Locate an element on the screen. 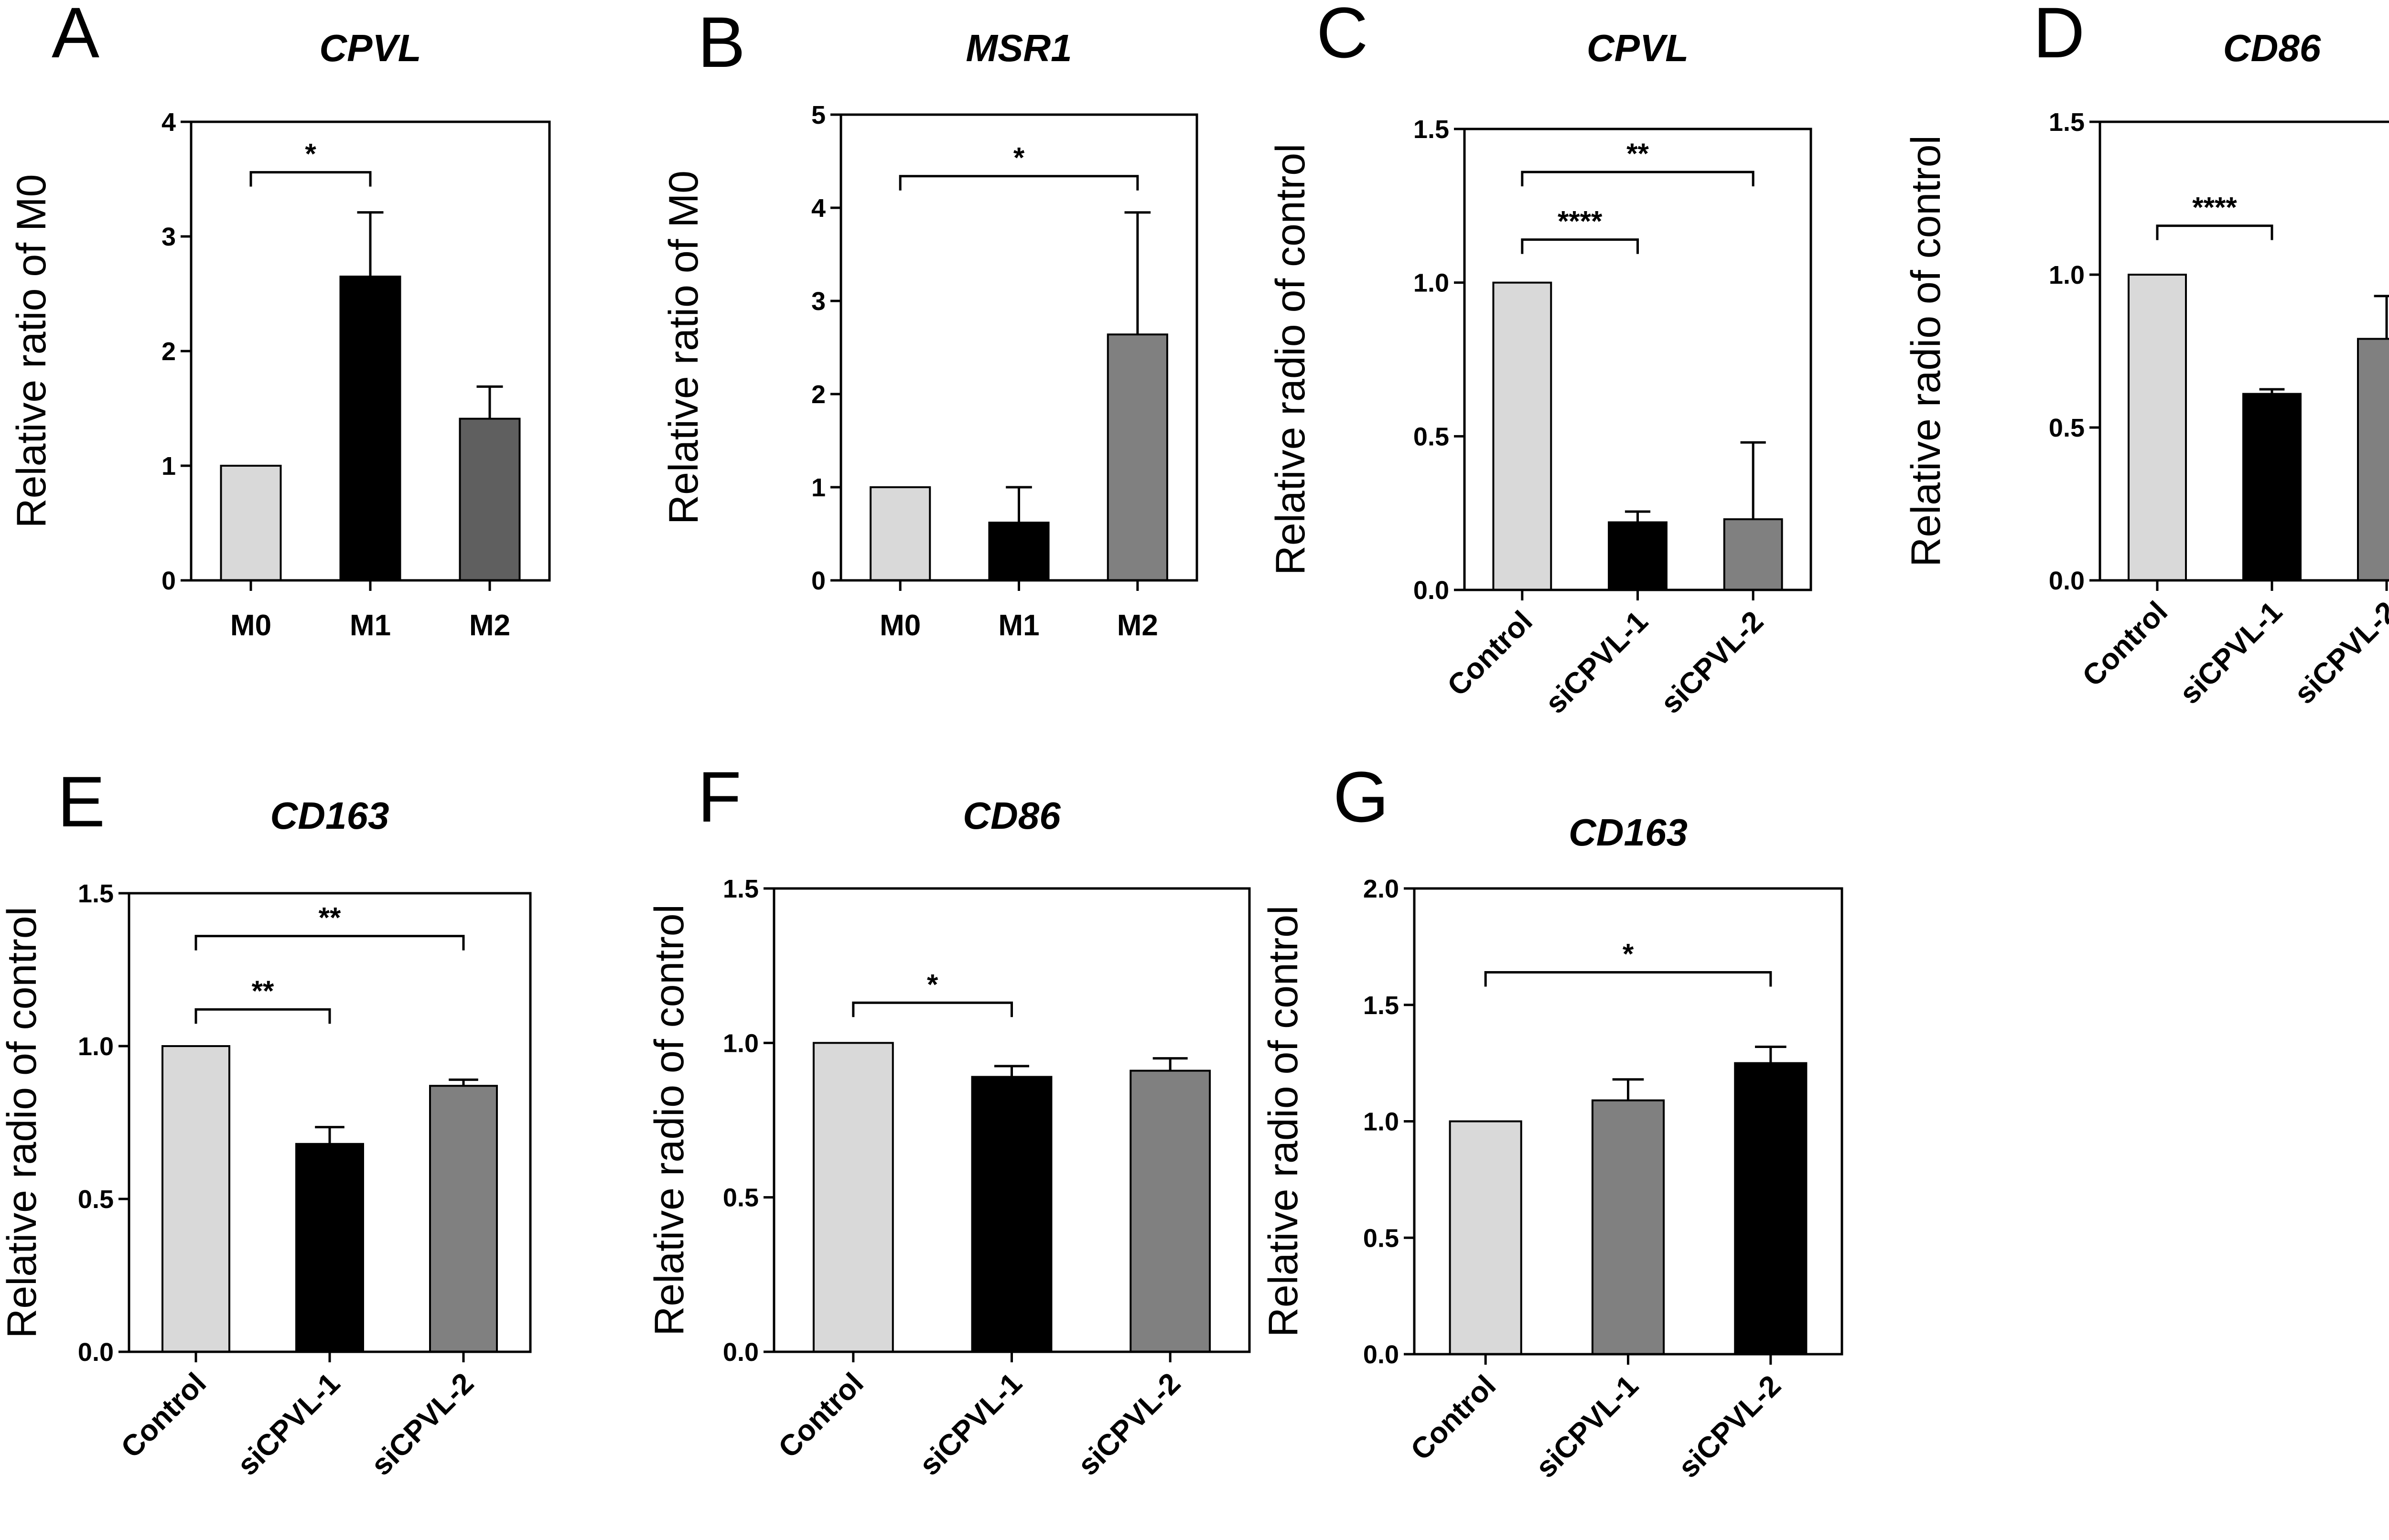  panel-letter: D is located at coordinates (2059, 36).